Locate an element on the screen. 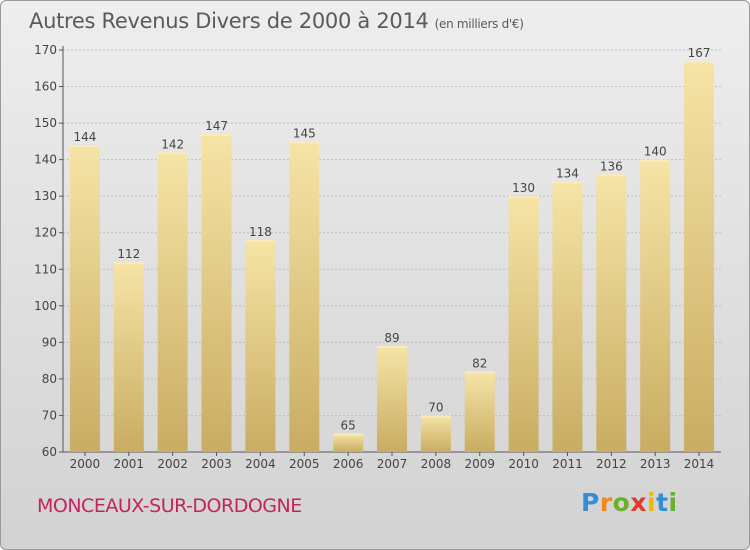 The width and height of the screenshot is (750, 550). bar-value-label: 136 is located at coordinates (611, 166).